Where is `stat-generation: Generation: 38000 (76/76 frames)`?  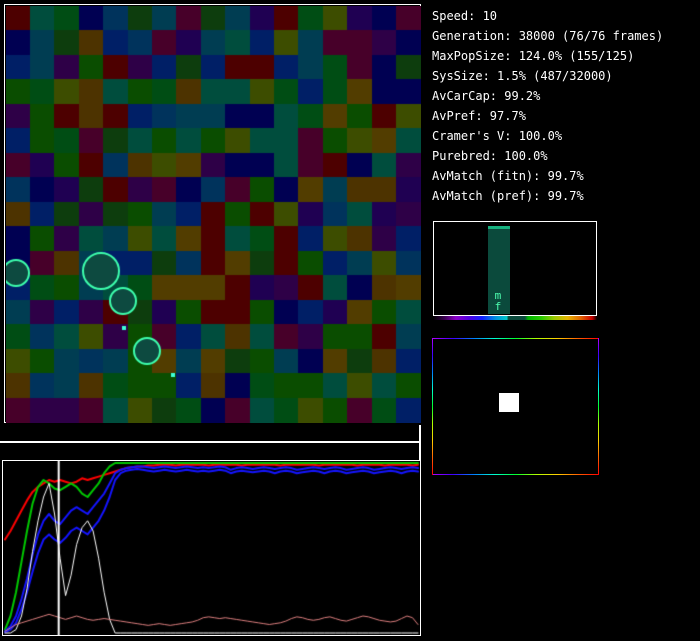 stat-generation: Generation: 38000 (76/76 frames) is located at coordinates (548, 36).